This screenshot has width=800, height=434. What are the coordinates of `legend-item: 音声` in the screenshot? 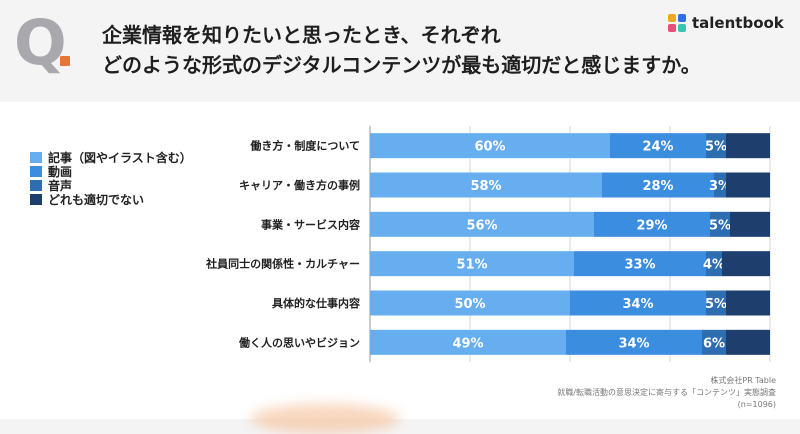 It's located at (111, 185).